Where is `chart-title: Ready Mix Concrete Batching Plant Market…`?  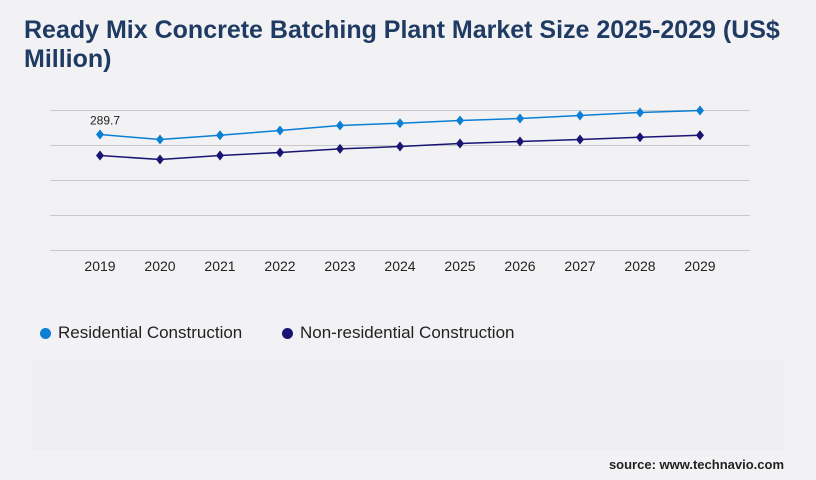
chart-title: Ready Mix Concrete Batching Plant Market… is located at coordinates (402, 44).